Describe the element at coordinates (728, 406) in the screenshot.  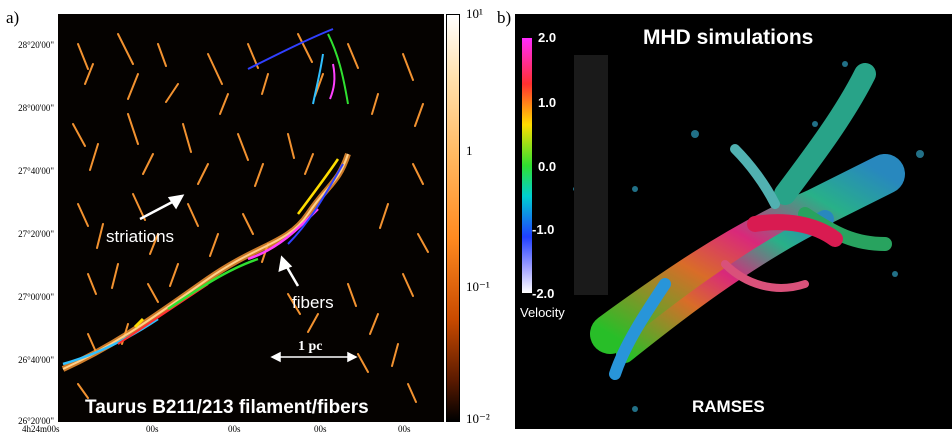
I see `code-label: RAMSES` at that location.